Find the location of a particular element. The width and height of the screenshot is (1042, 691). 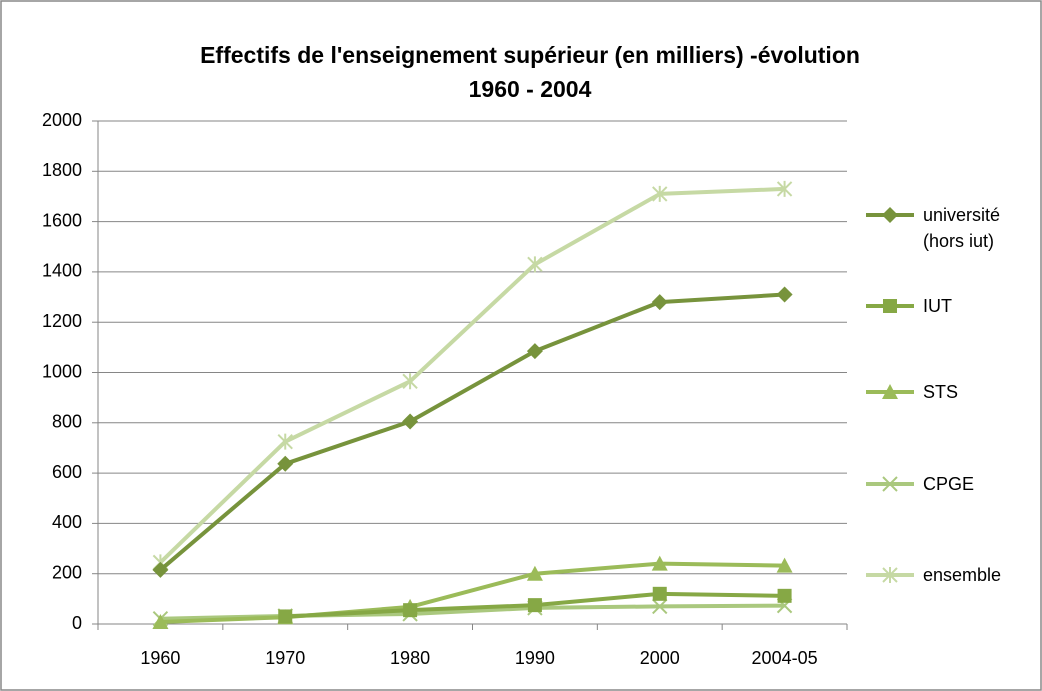

y-tick-label: 800 is located at coordinates (67, 422).